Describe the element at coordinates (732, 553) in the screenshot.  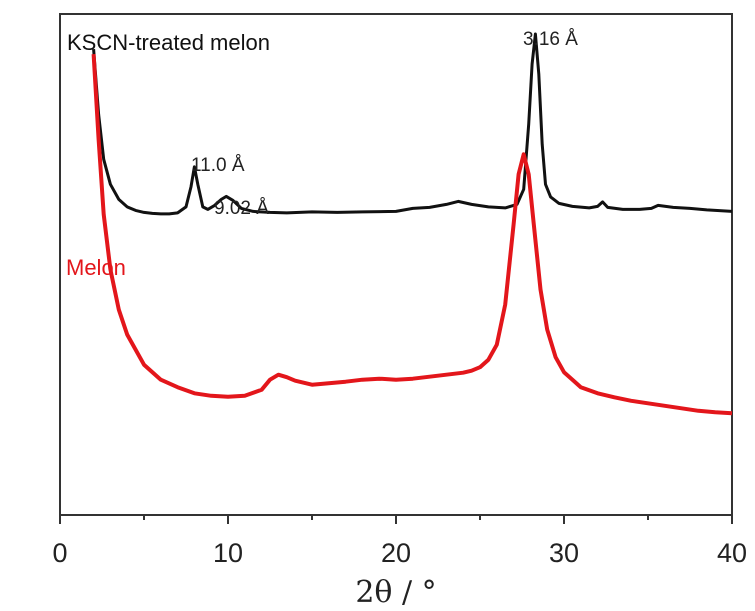
I see `x-tick-label-40: 40` at that location.